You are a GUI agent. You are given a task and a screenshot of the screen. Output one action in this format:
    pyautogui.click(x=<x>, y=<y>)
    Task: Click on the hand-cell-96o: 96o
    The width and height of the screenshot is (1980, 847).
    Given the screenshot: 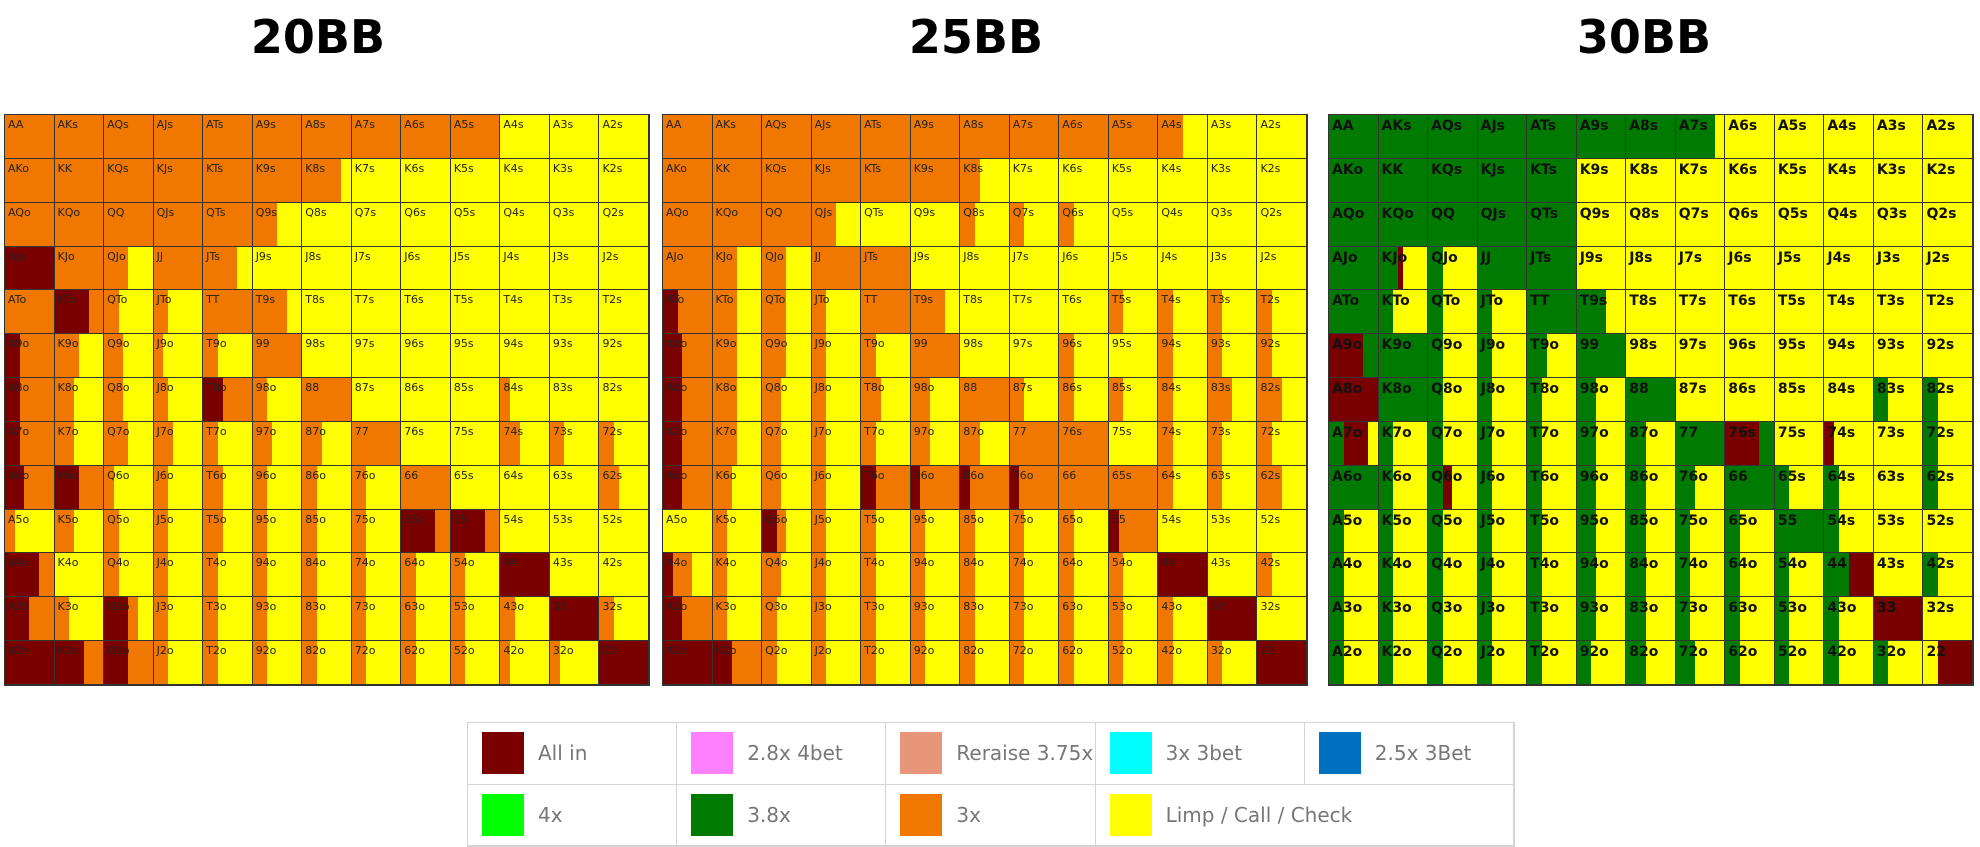 What is the action you would take?
    pyautogui.click(x=935, y=487)
    